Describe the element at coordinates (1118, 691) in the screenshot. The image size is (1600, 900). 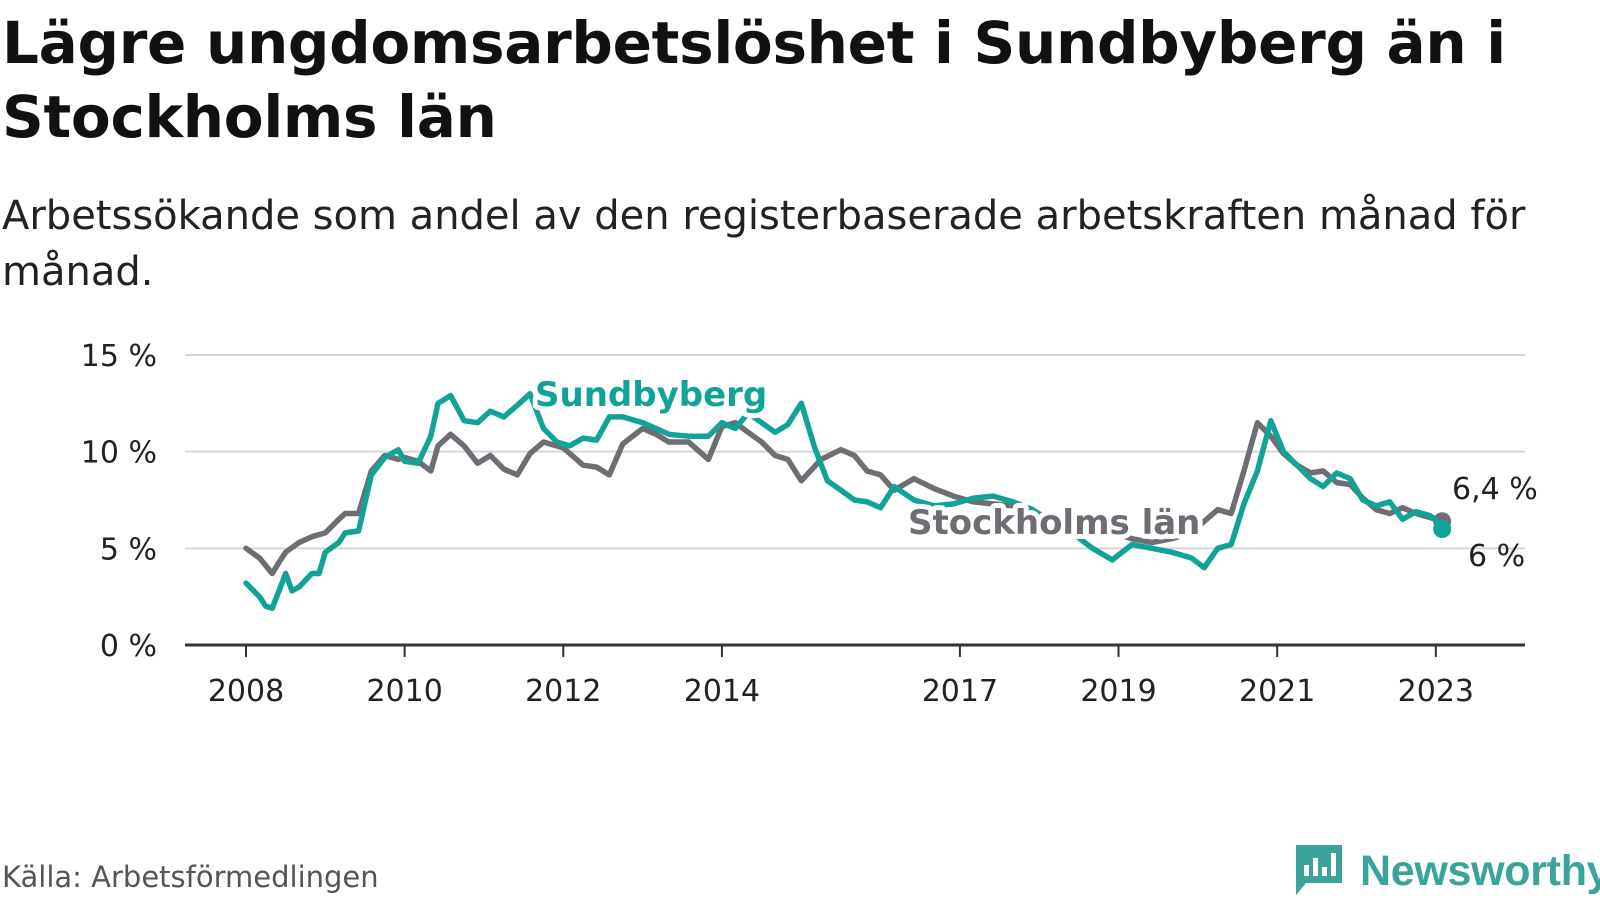
I see `x-tick-label: 2019` at that location.